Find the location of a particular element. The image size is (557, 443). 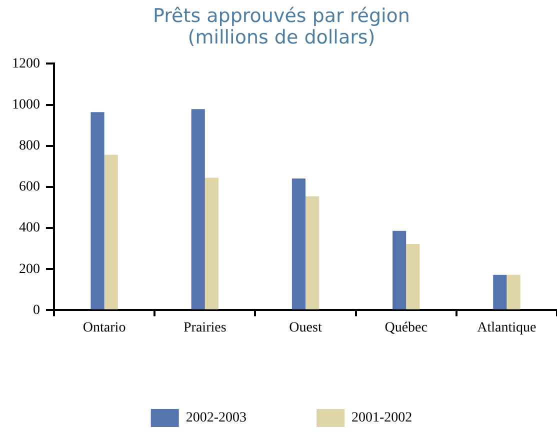

x-tick-label: Ontario is located at coordinates (104, 328).